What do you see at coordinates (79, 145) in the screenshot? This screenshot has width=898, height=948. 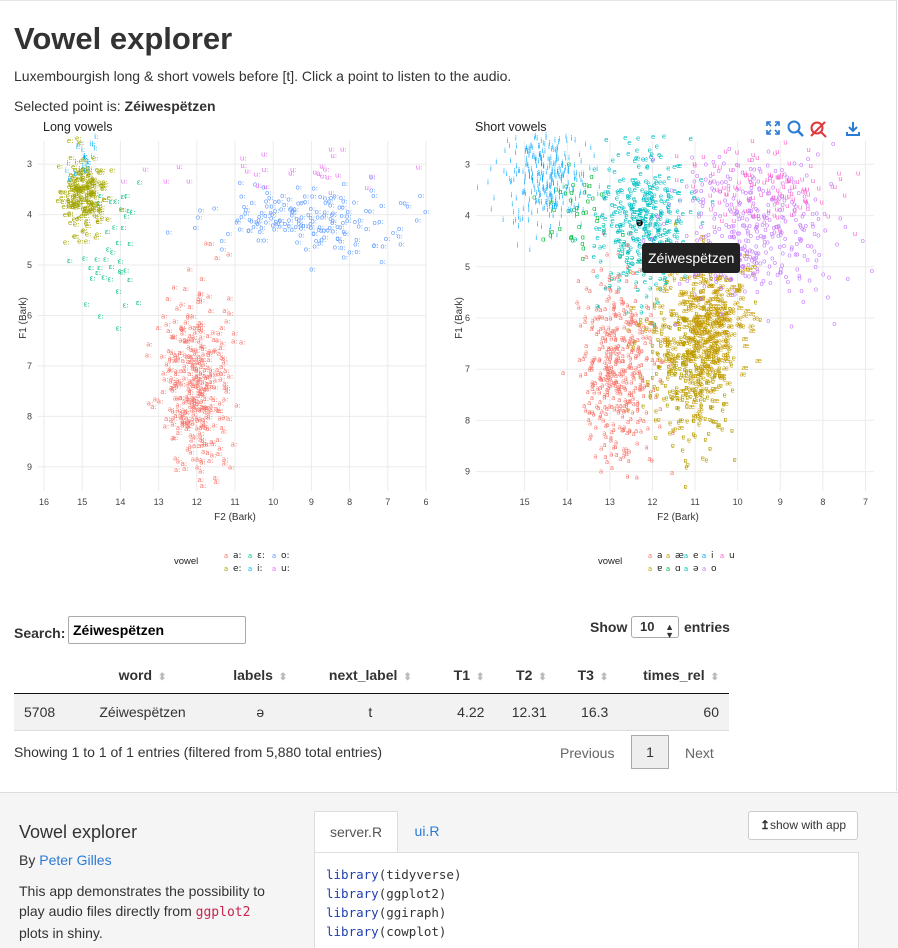 I see `point-i:: i:` at bounding box center [79, 145].